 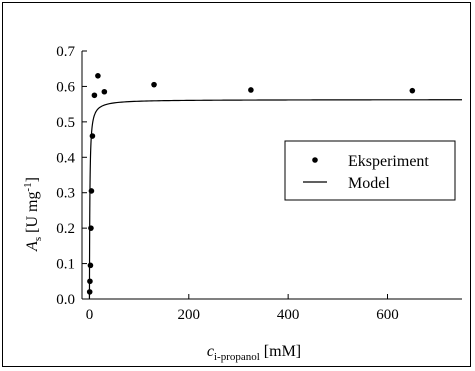 I want to click on y-tick-label: 0.5, so click(x=65, y=123).